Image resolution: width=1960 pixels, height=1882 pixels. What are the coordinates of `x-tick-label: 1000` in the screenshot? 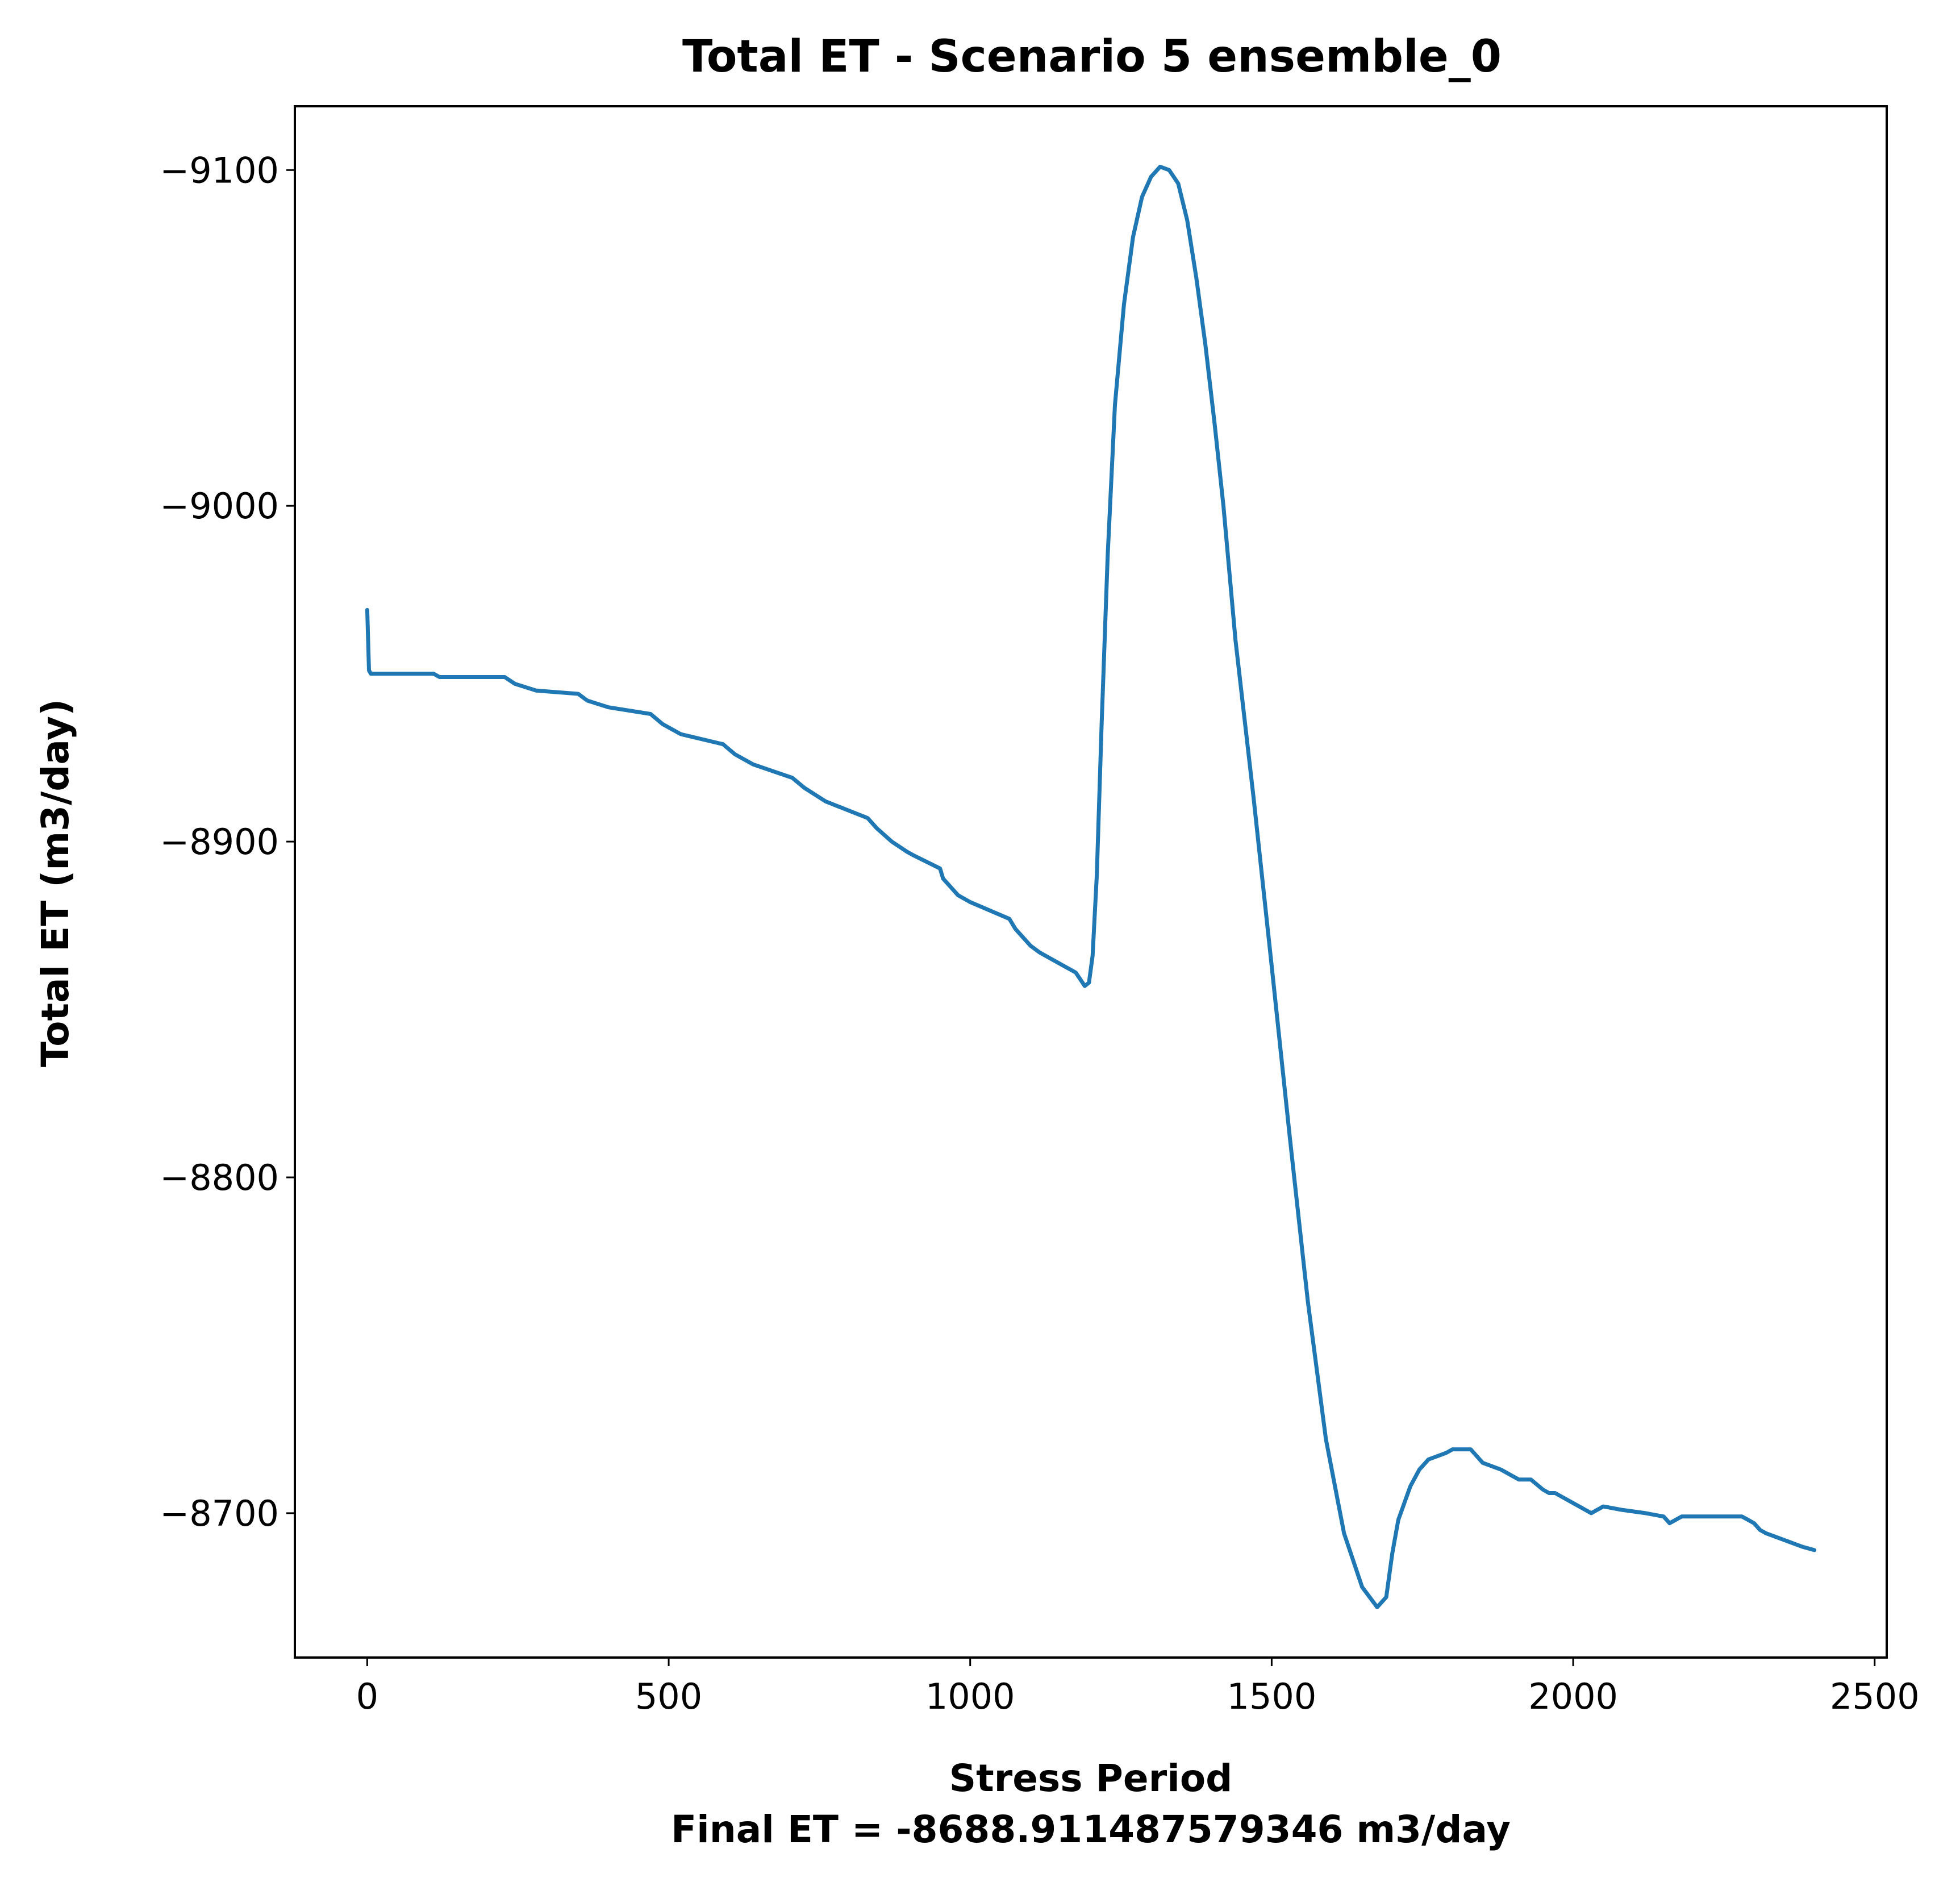 It's located at (970, 1696).